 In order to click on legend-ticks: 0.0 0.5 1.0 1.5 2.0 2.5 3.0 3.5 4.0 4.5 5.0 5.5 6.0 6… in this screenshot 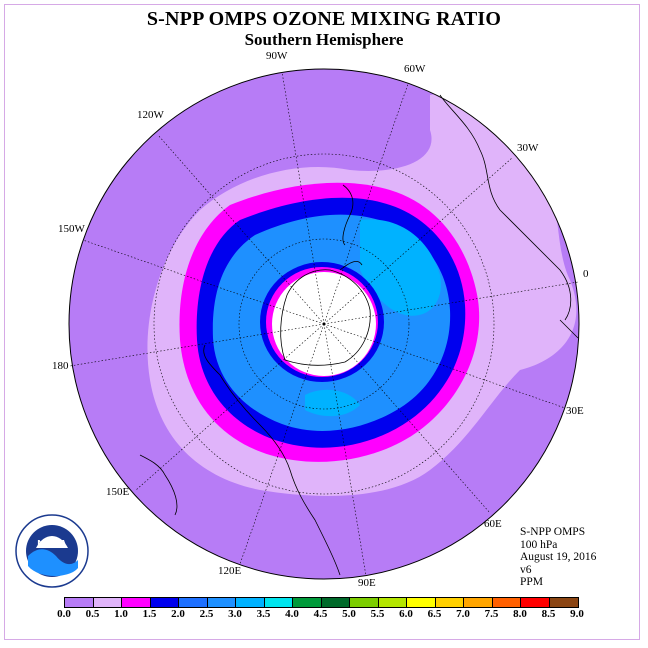, I will do `click(332, 615)`.